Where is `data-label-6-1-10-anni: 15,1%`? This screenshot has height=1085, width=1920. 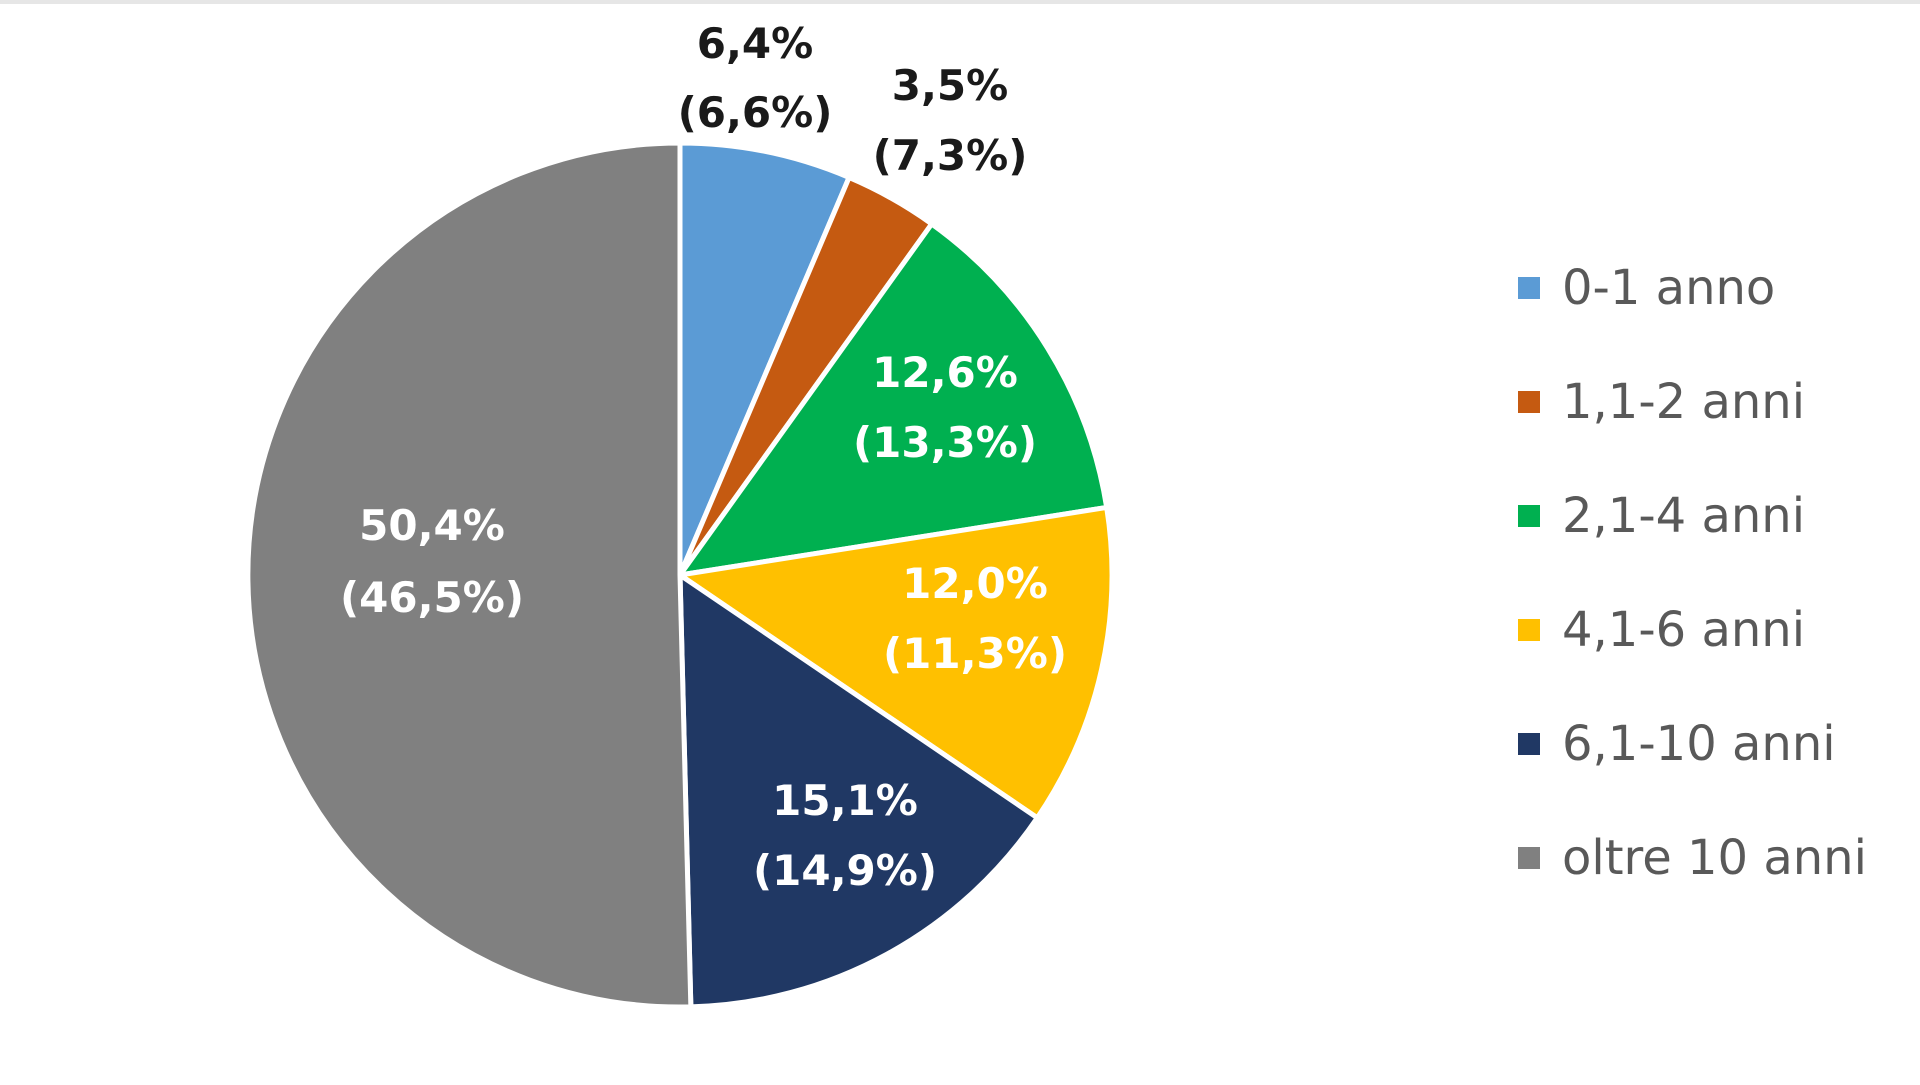 data-label-6-1-10-anni: 15,1% is located at coordinates (845, 800).